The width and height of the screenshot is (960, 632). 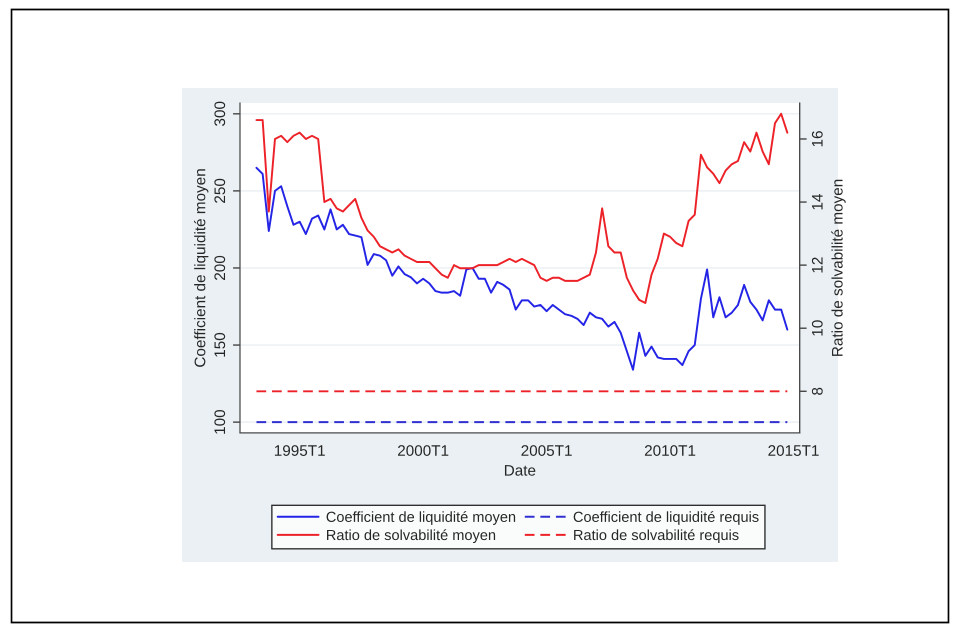 What do you see at coordinates (220, 114) in the screenshot?
I see `y-tick-label: 300` at bounding box center [220, 114].